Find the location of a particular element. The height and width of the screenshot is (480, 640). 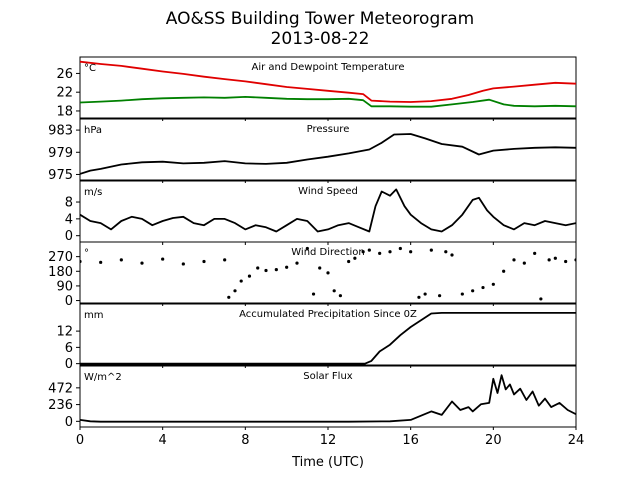

panel-unit: m/s is located at coordinates (93, 192).